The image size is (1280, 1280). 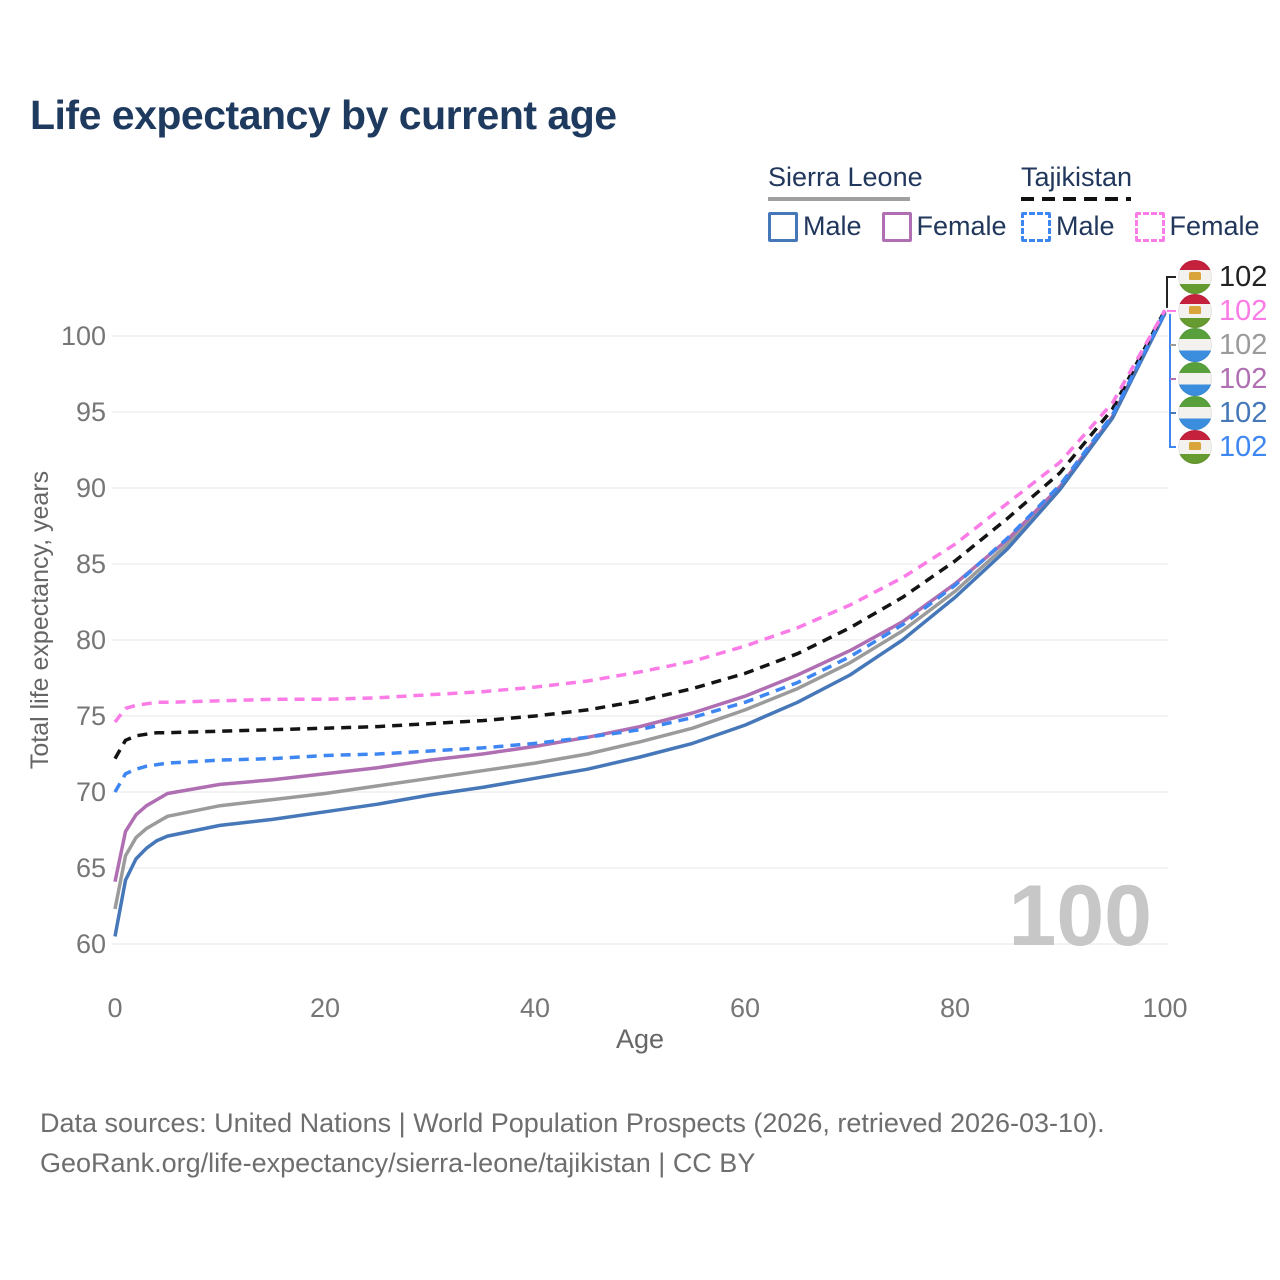 What do you see at coordinates (896, 226) in the screenshot?
I see `legend-swatch-sierra-leone-female` at bounding box center [896, 226].